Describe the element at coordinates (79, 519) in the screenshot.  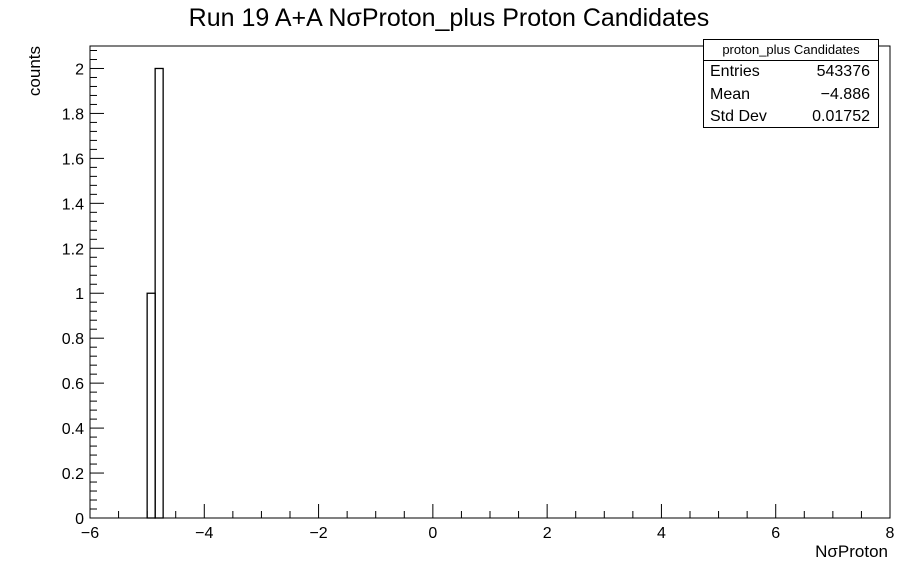
I see `y-tick-label: 0` at that location.